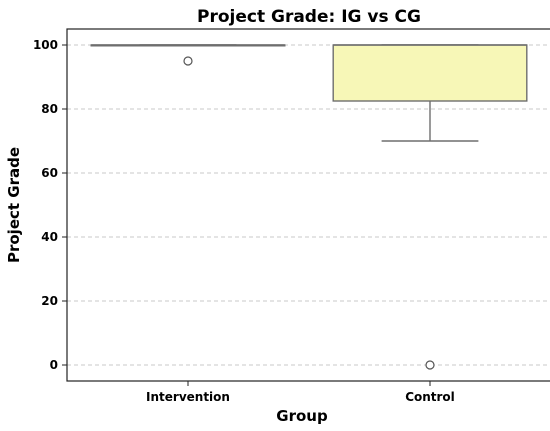 The height and width of the screenshot is (431, 550). I want to click on box-intervention, so click(188, 55).